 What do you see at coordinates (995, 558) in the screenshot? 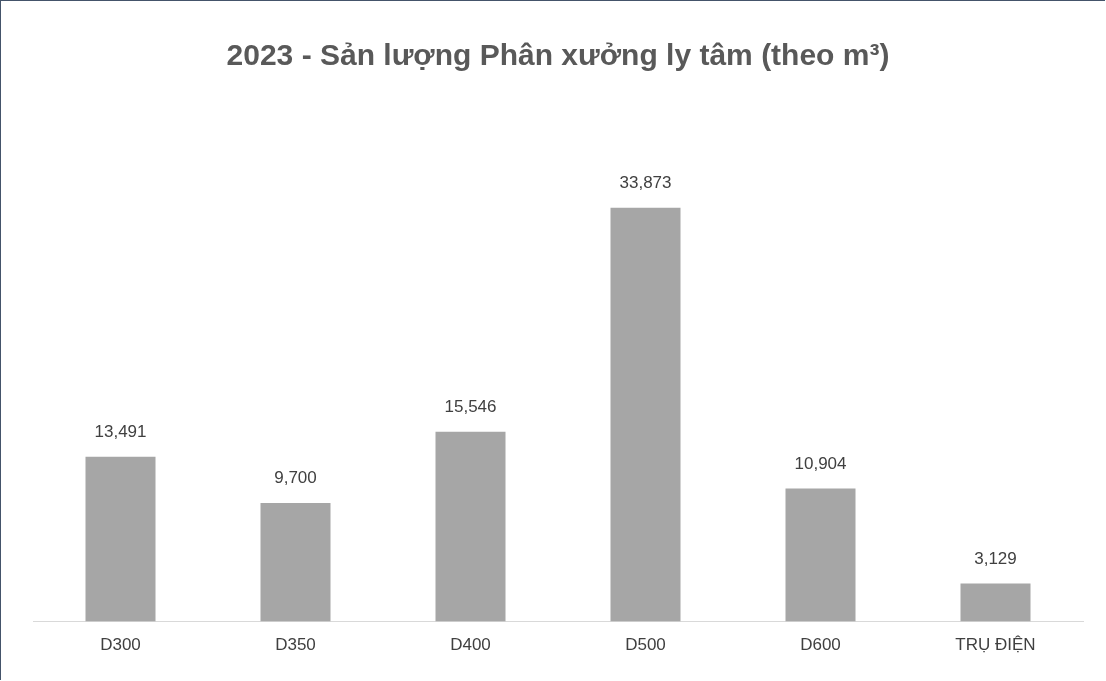
I see `data-label: 3,129` at bounding box center [995, 558].